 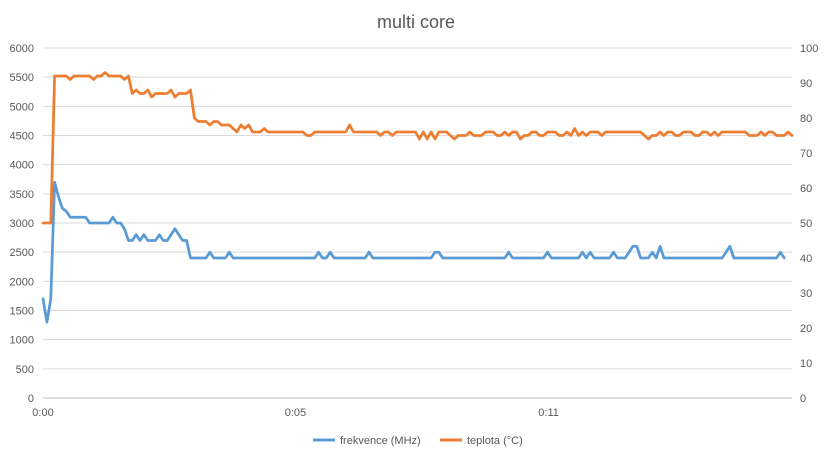 What do you see at coordinates (806, 259) in the screenshot?
I see `y-right-tick-label: 40` at bounding box center [806, 259].